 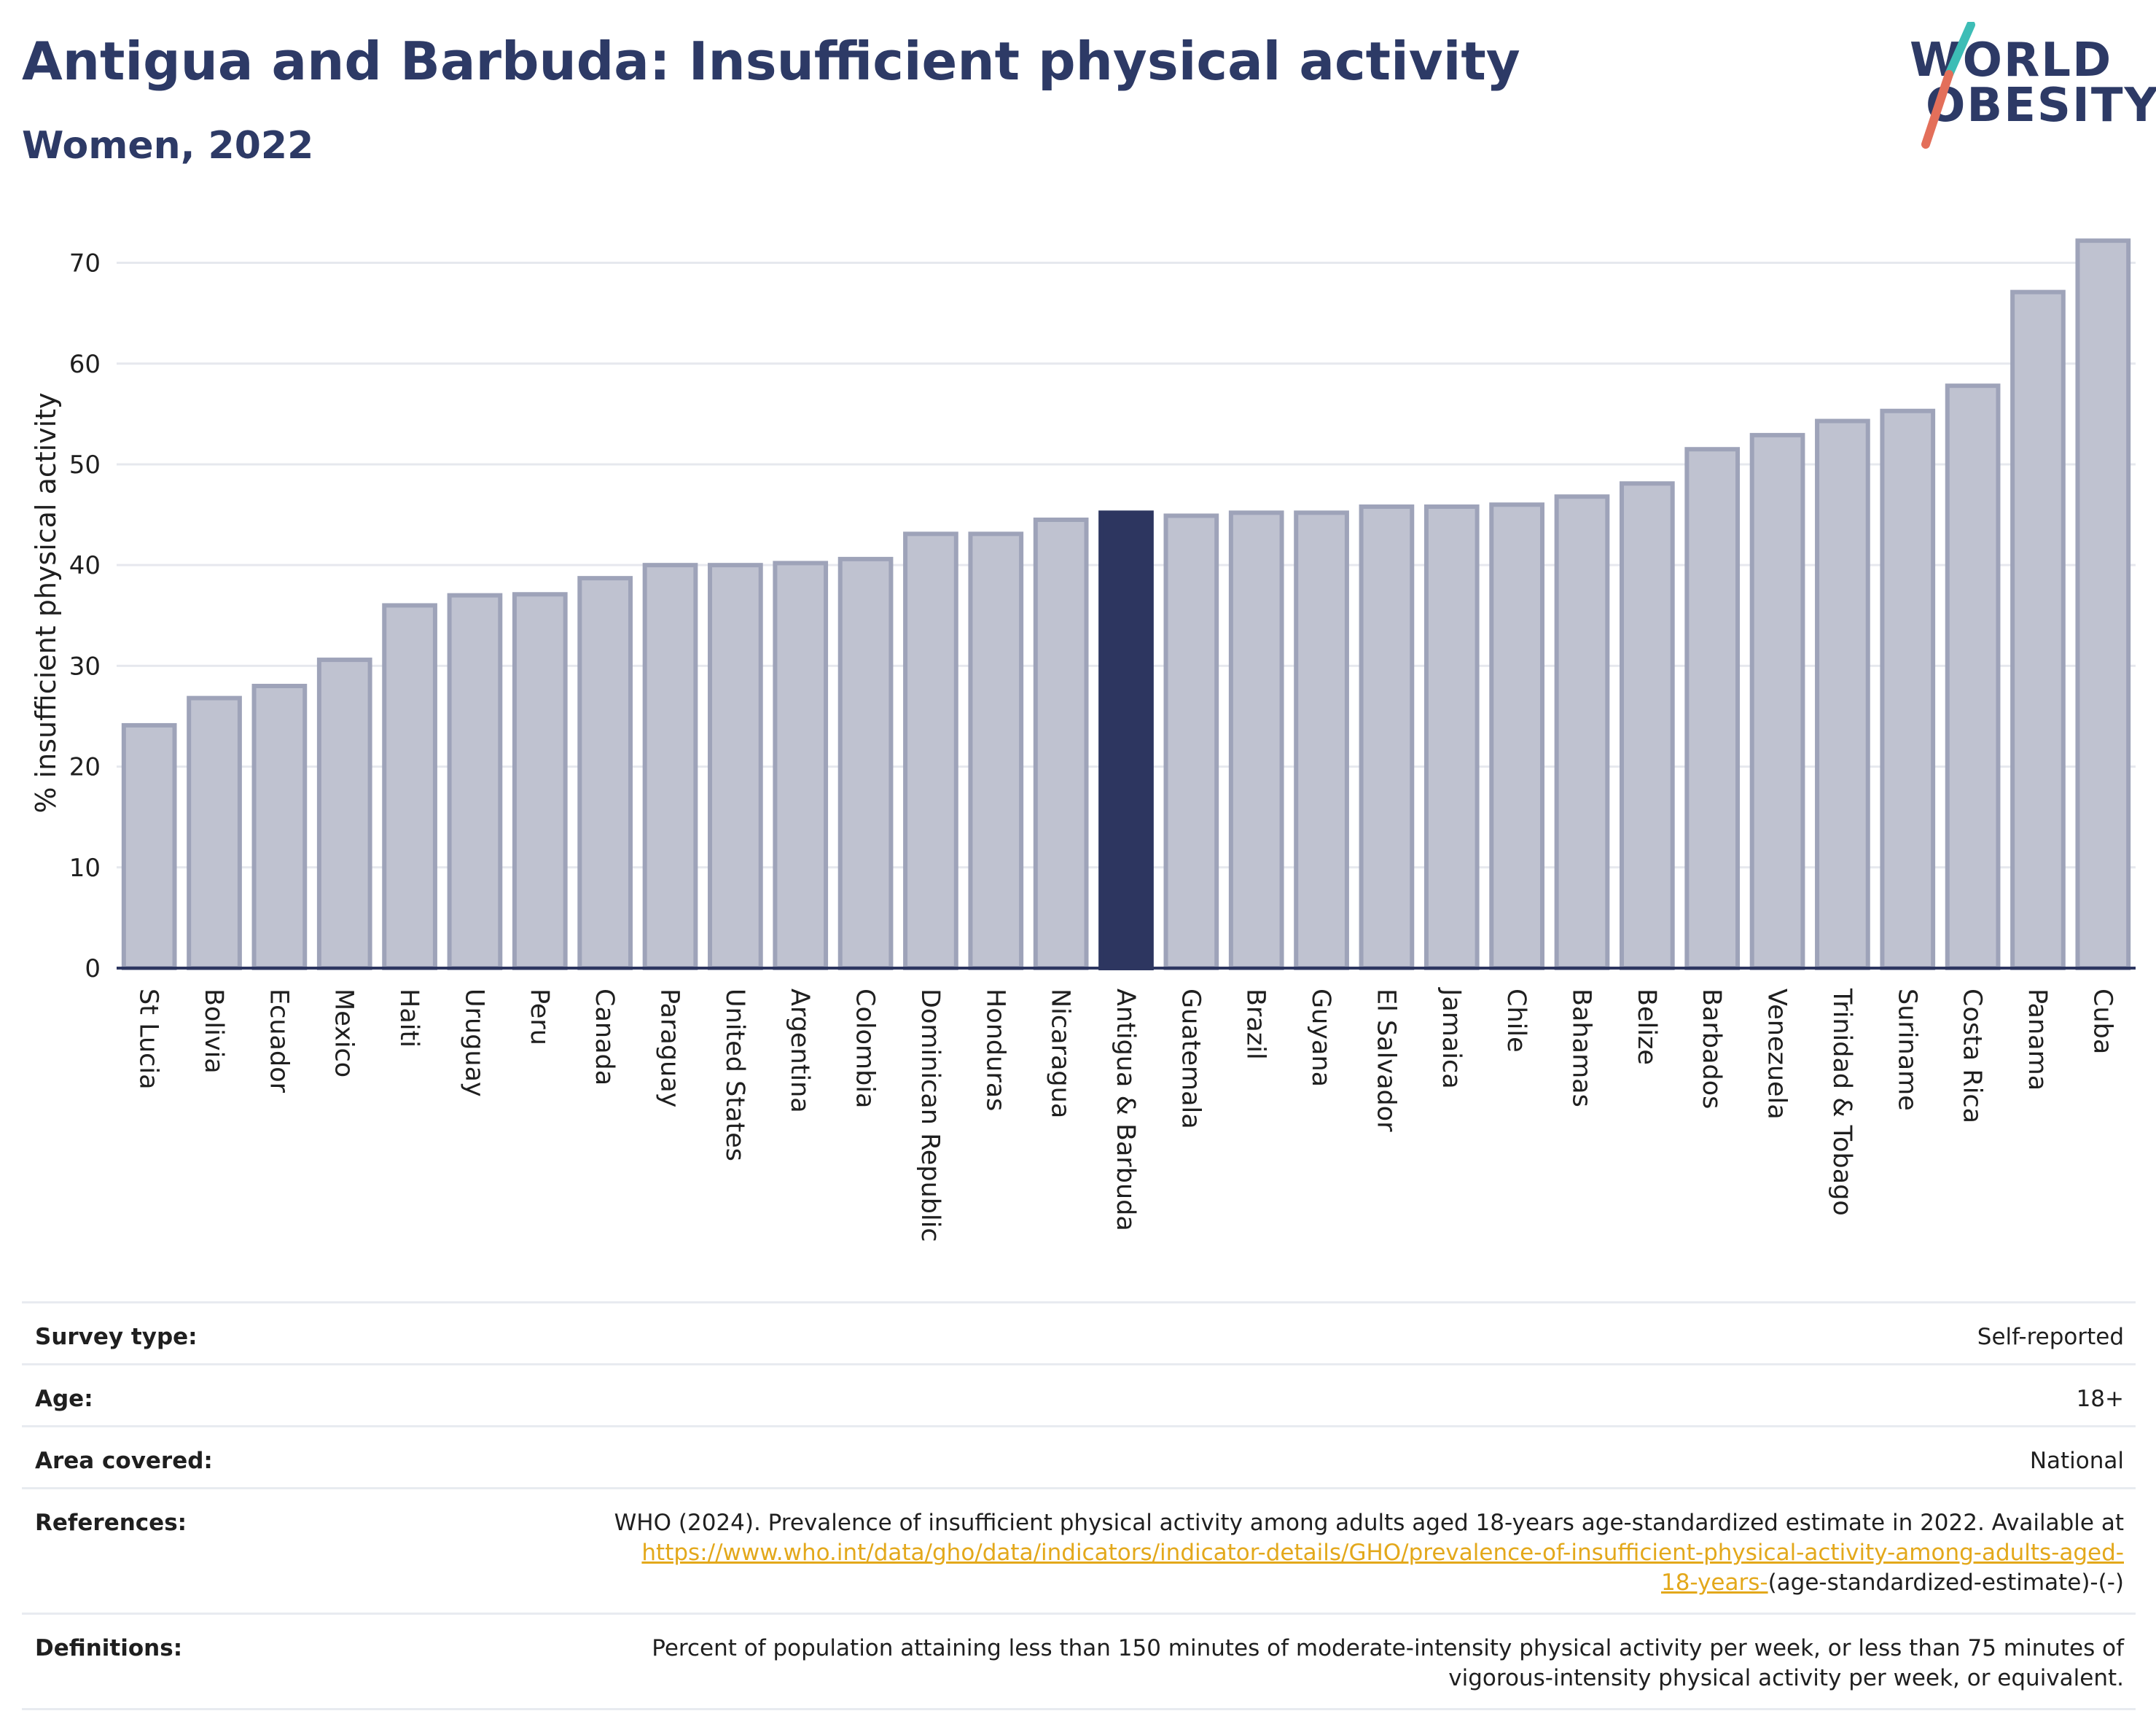 What do you see at coordinates (1079, 1709) in the screenshot?
I see `info-table-end` at bounding box center [1079, 1709].